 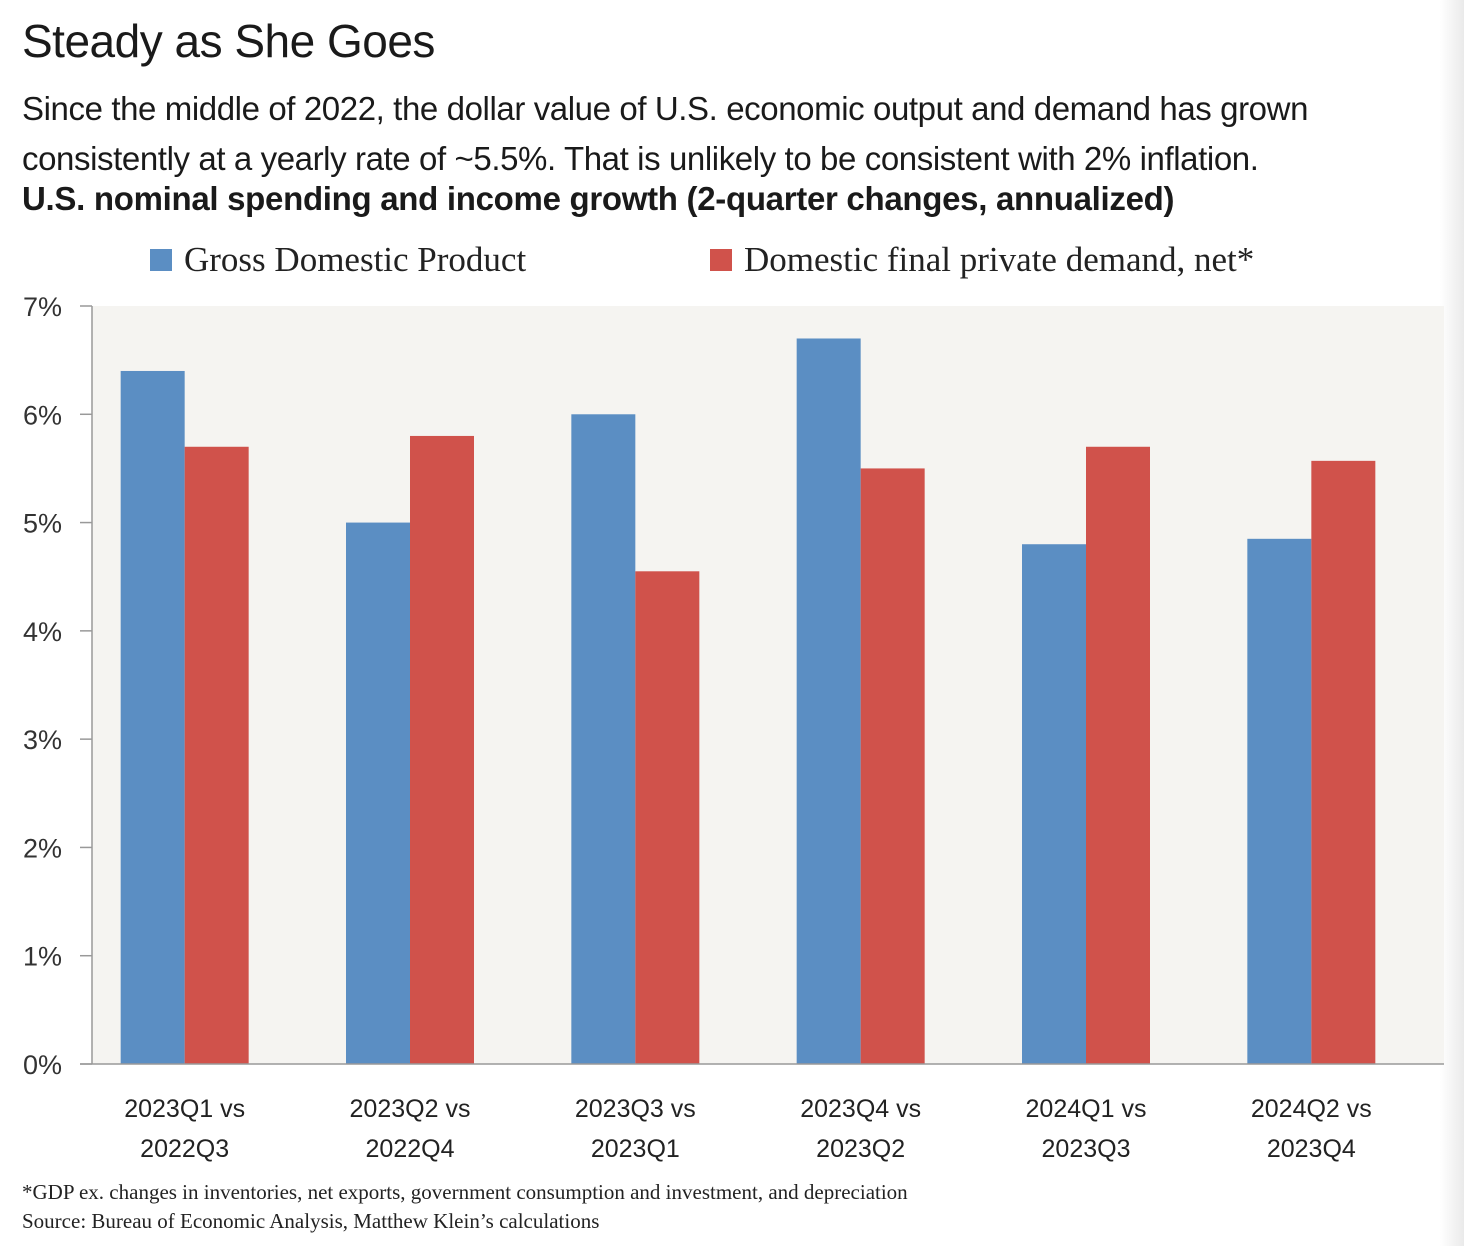 What do you see at coordinates (635, 1149) in the screenshot?
I see `x-category-label: 2023Q1` at bounding box center [635, 1149].